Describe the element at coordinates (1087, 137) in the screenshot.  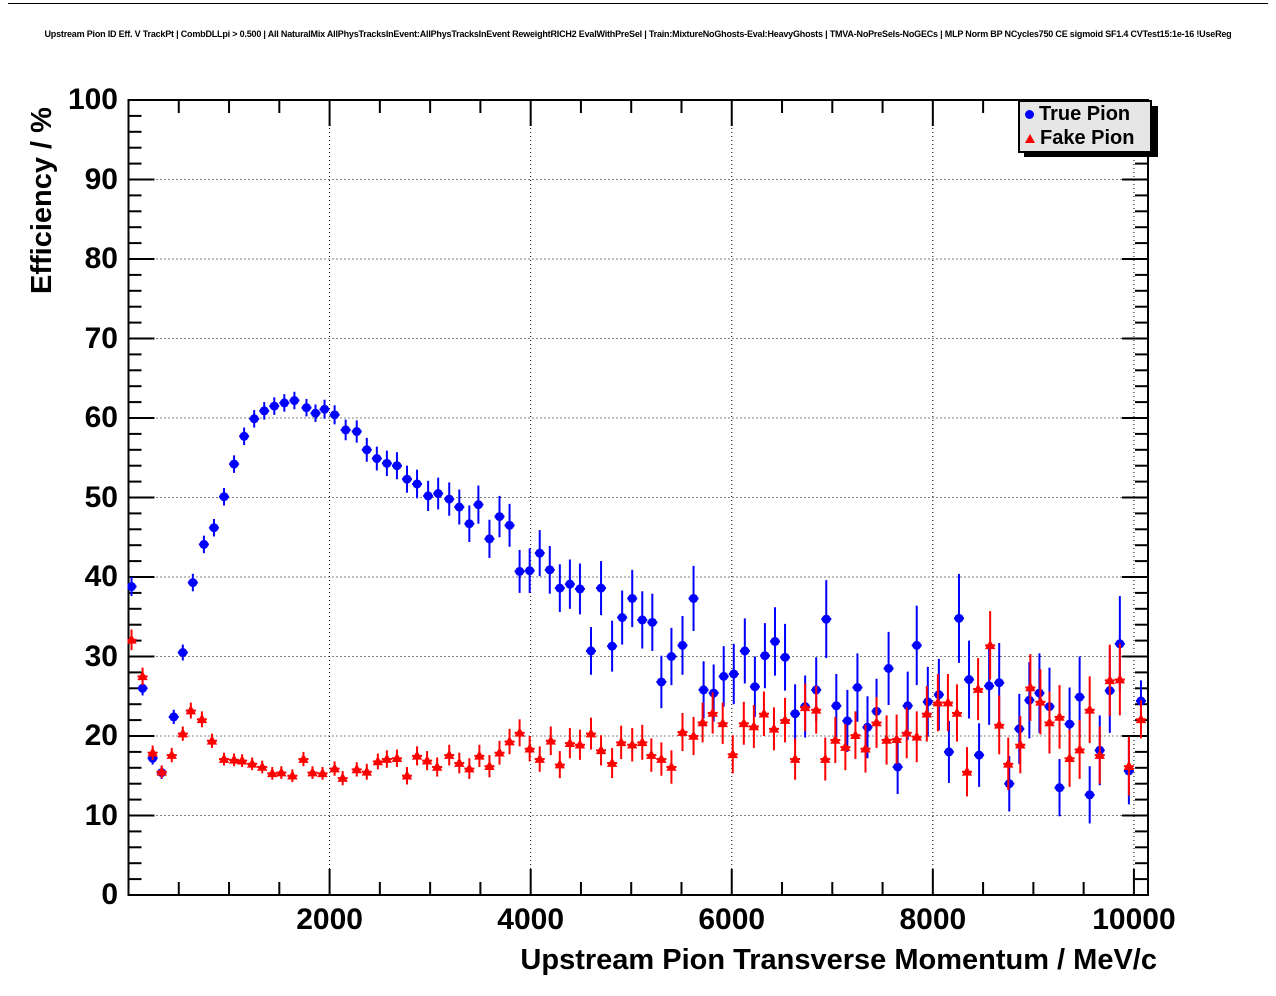
I see `legend-label-fake-pion: Fake Pion` at that location.